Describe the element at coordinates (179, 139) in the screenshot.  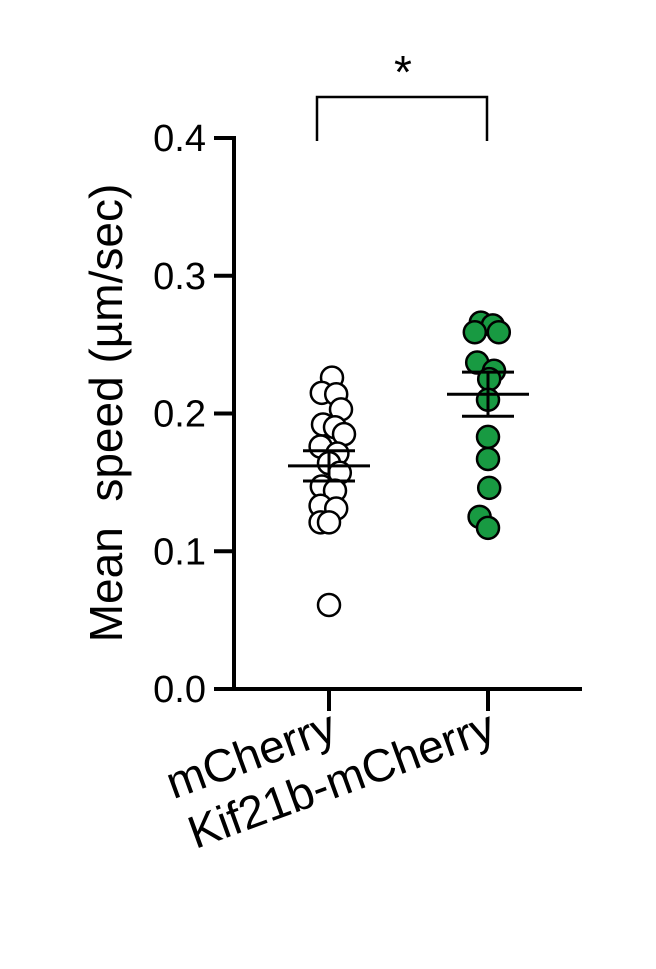
I see `y-tick-label: 0.4` at that location.